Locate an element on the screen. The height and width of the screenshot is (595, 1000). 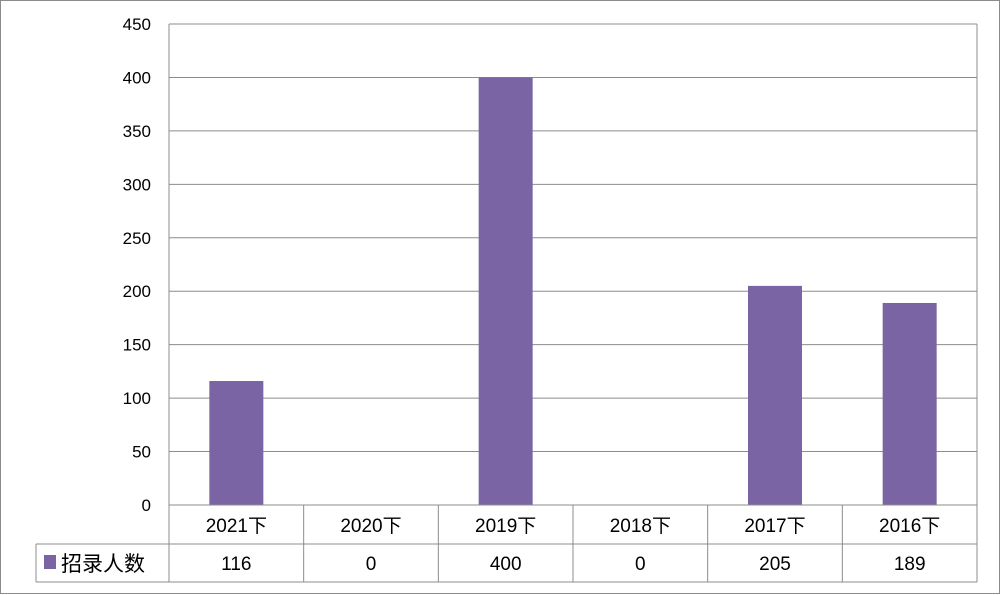
y-tick-label-450: 450 is located at coordinates (137, 24).